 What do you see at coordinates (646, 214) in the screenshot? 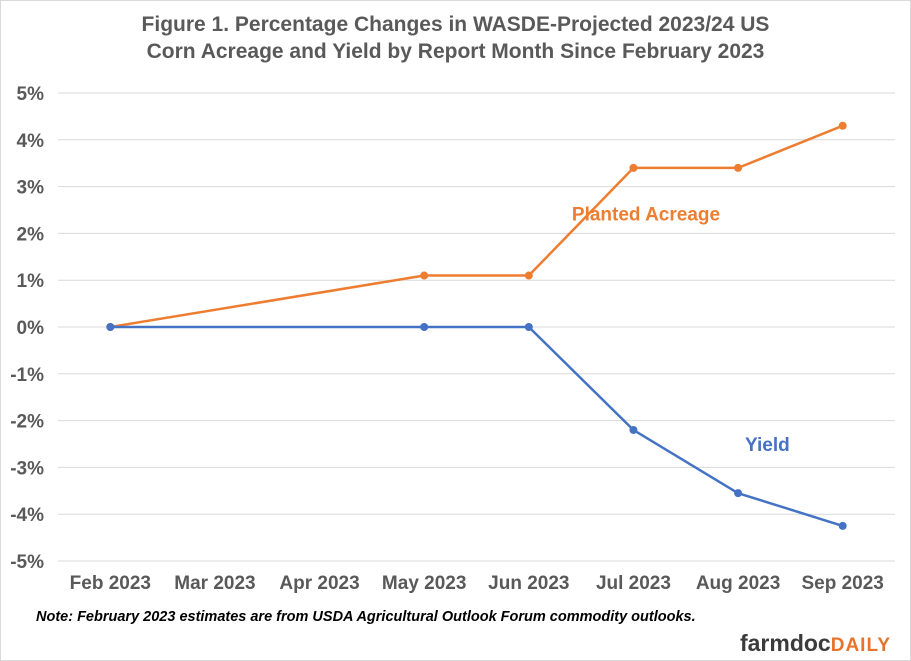
I see `series-label-planted-acreage: Planted Acreage` at bounding box center [646, 214].